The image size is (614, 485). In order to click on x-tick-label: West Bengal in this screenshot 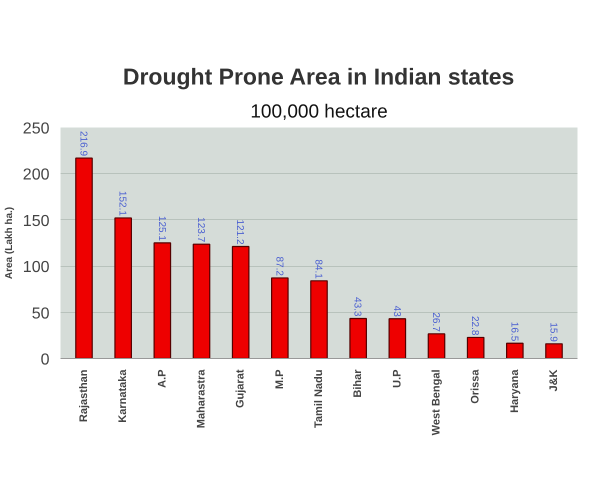, I will do `click(436, 403)`.